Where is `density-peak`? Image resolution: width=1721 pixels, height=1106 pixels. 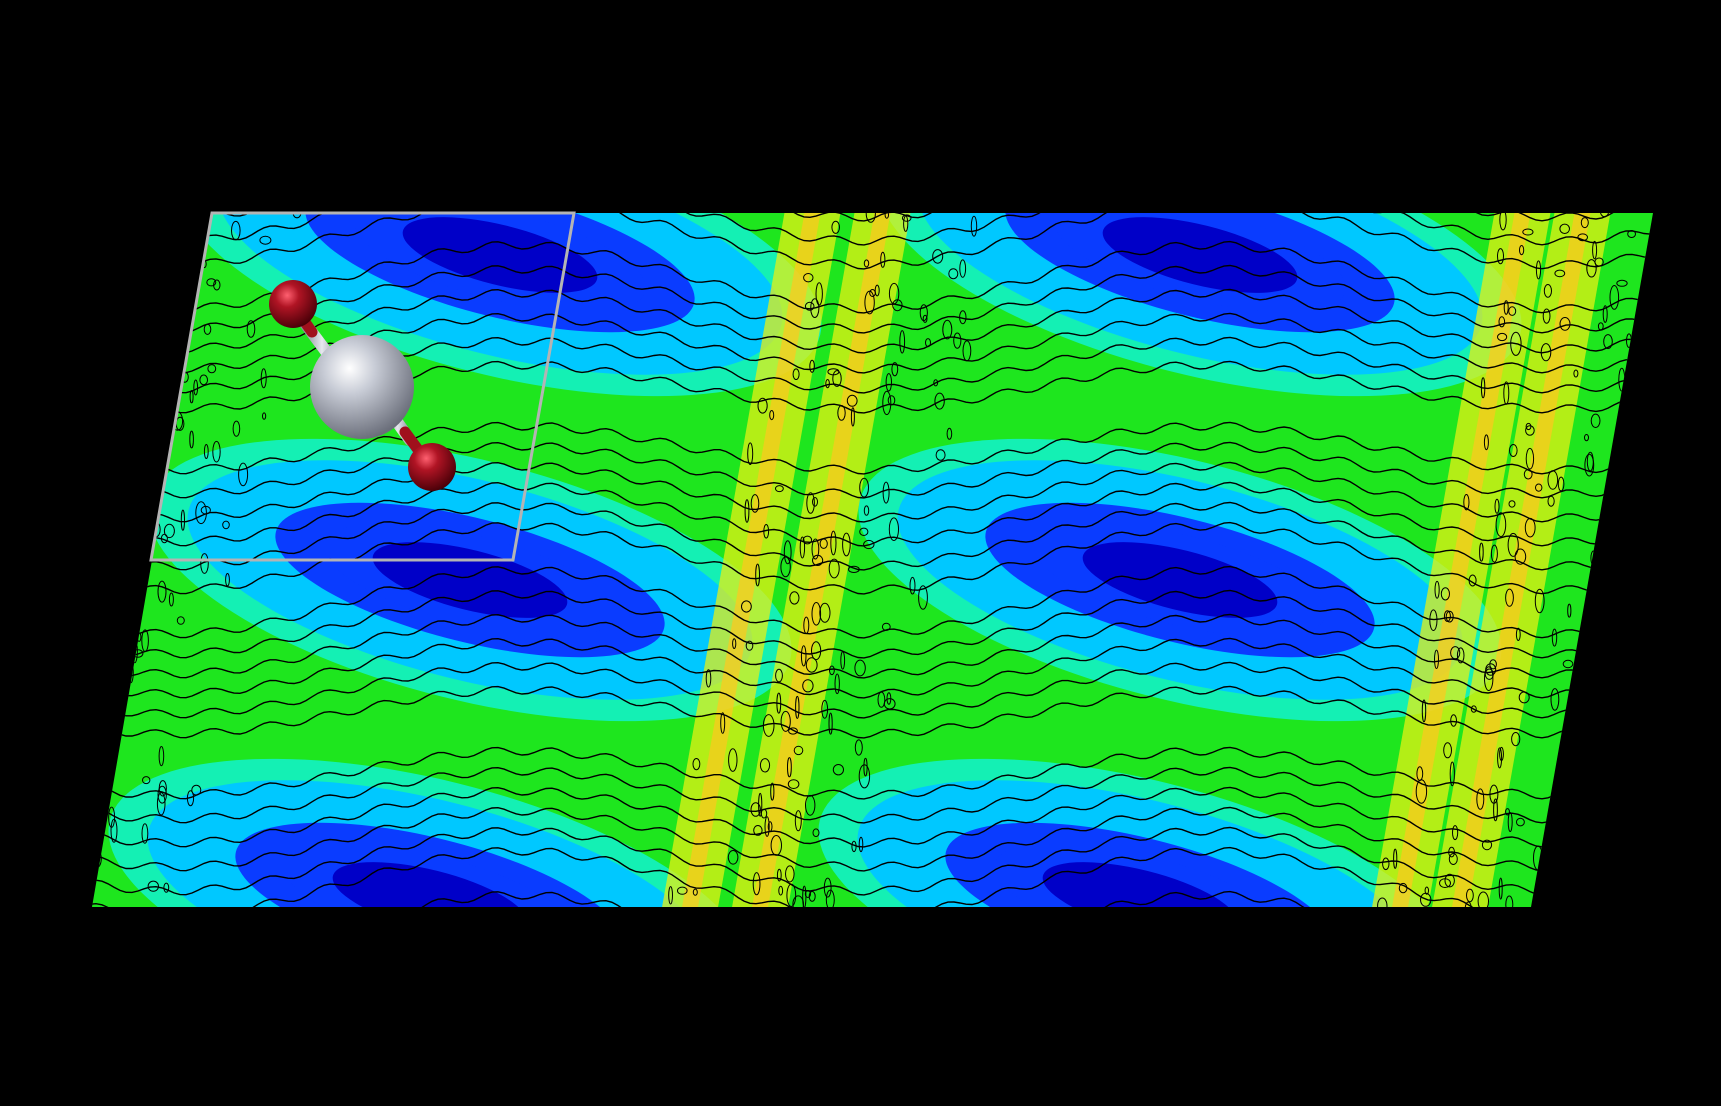 density-peak is located at coordinates (821, 560).